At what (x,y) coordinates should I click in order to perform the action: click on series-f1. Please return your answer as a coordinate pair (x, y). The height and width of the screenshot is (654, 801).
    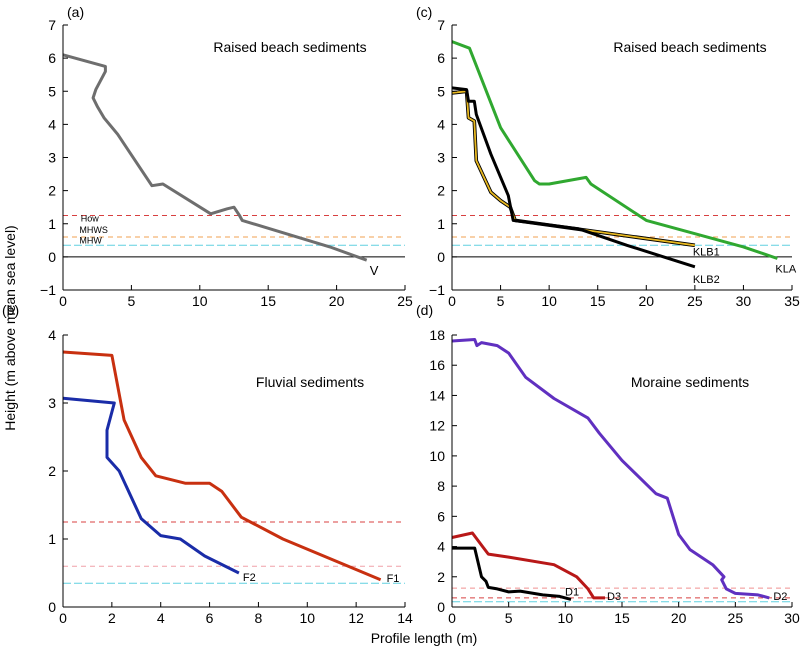
    Looking at the image, I should click on (222, 466).